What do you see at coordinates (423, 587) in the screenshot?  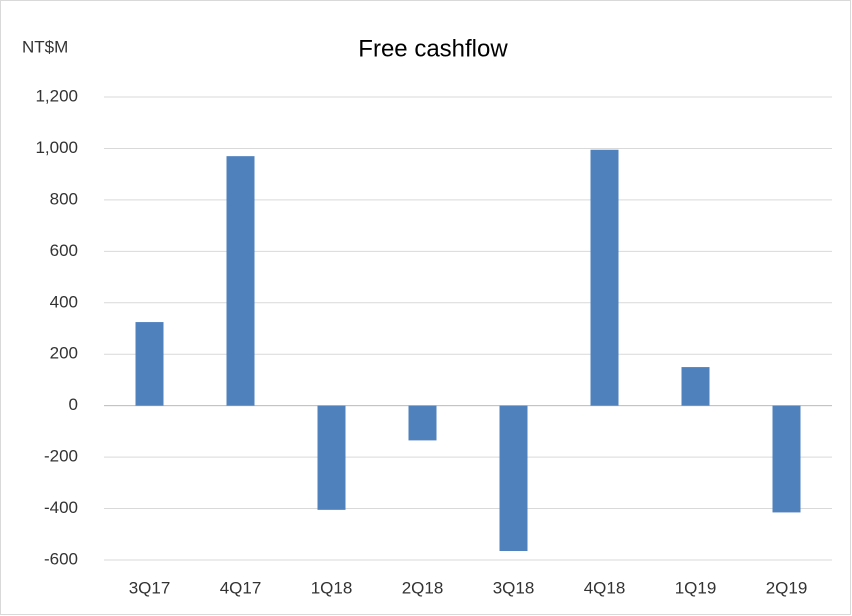 I see `x-tick-label: 2Q18` at bounding box center [423, 587].